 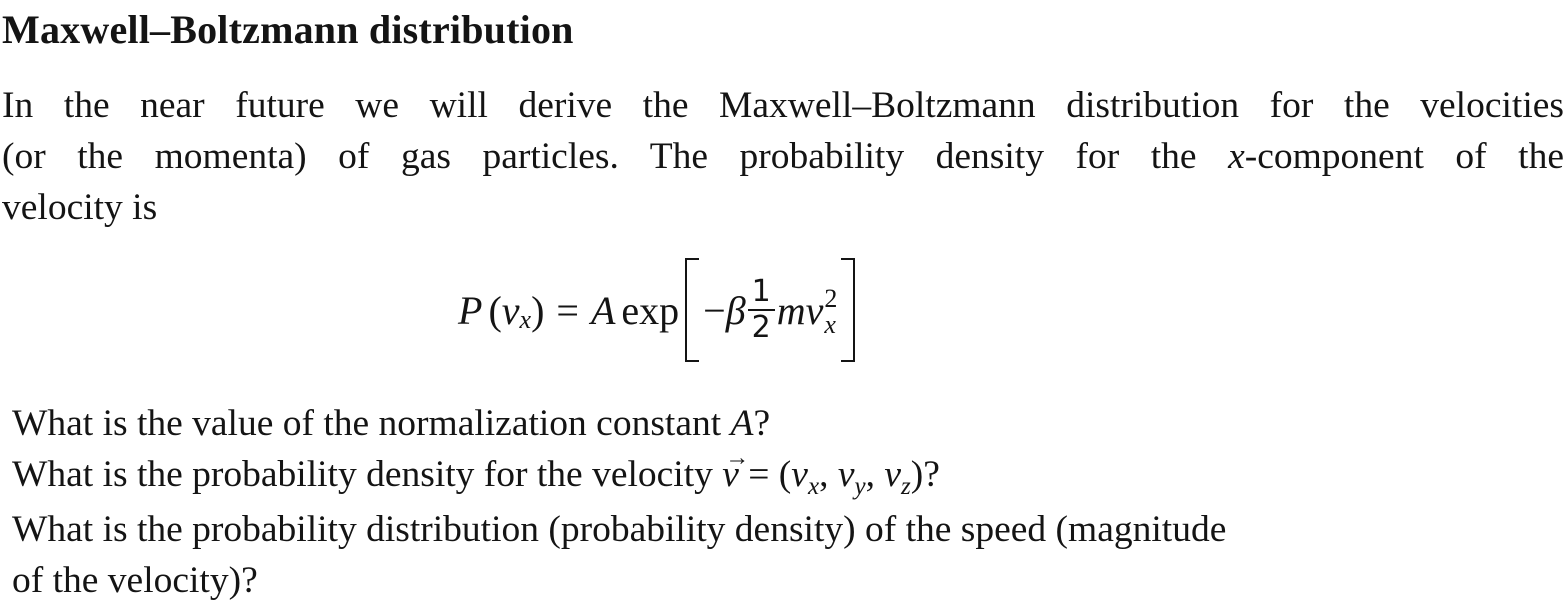 I want to click on question-2-vector: → v, so click(x=735, y=472).